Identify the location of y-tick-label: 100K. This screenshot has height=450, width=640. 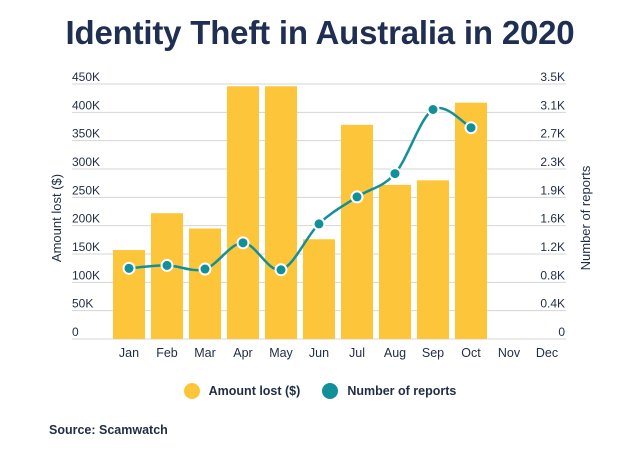
(86, 275).